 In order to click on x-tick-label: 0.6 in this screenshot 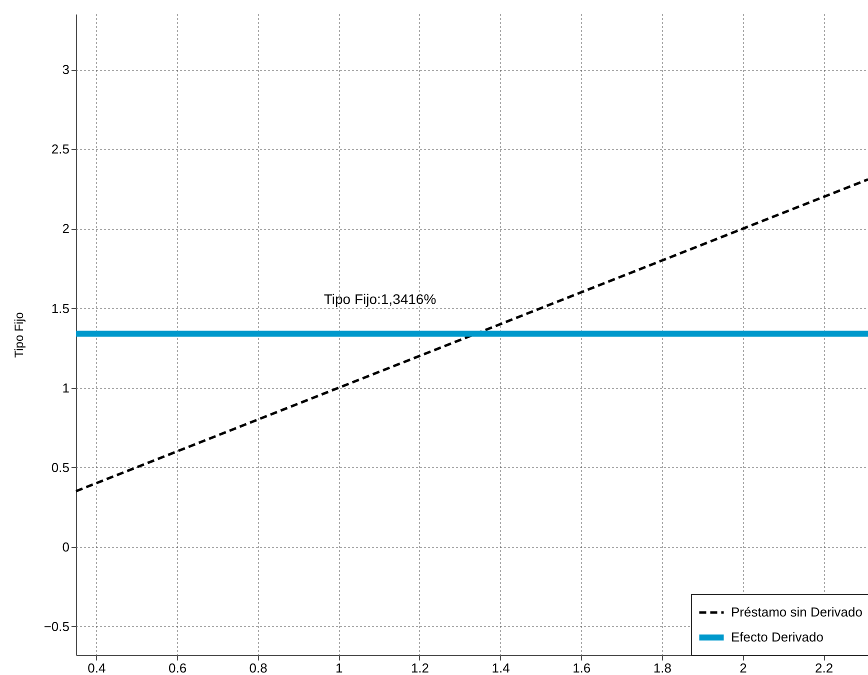, I will do `click(177, 667)`.